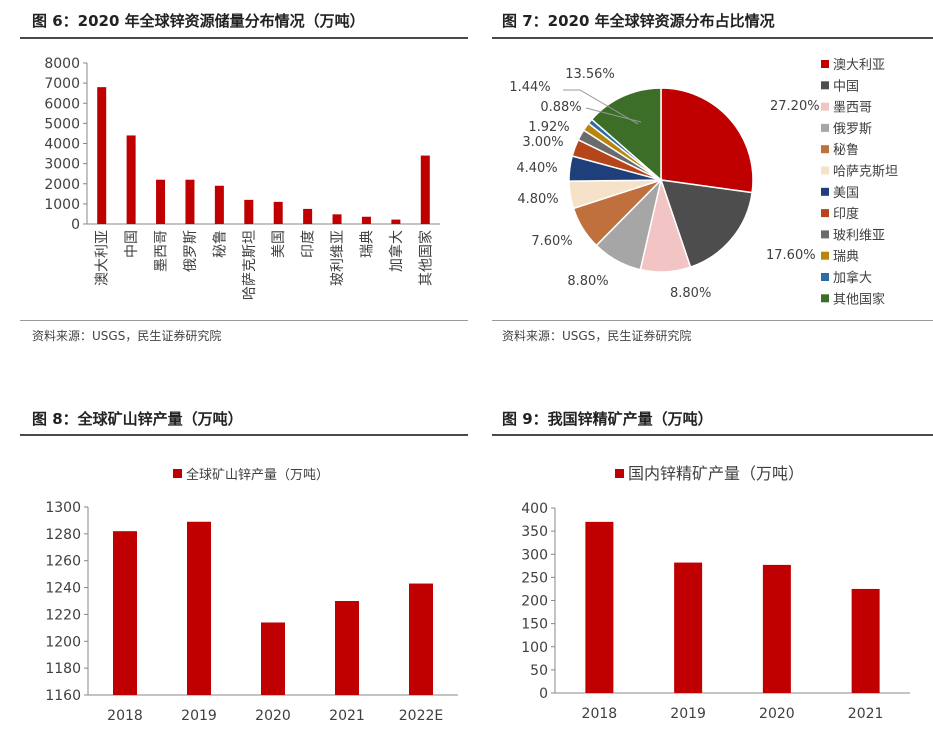 This screenshot has height=736, width=933. What do you see at coordinates (859, 65) in the screenshot?
I see `legend-label: 澳大利亚` at bounding box center [859, 65].